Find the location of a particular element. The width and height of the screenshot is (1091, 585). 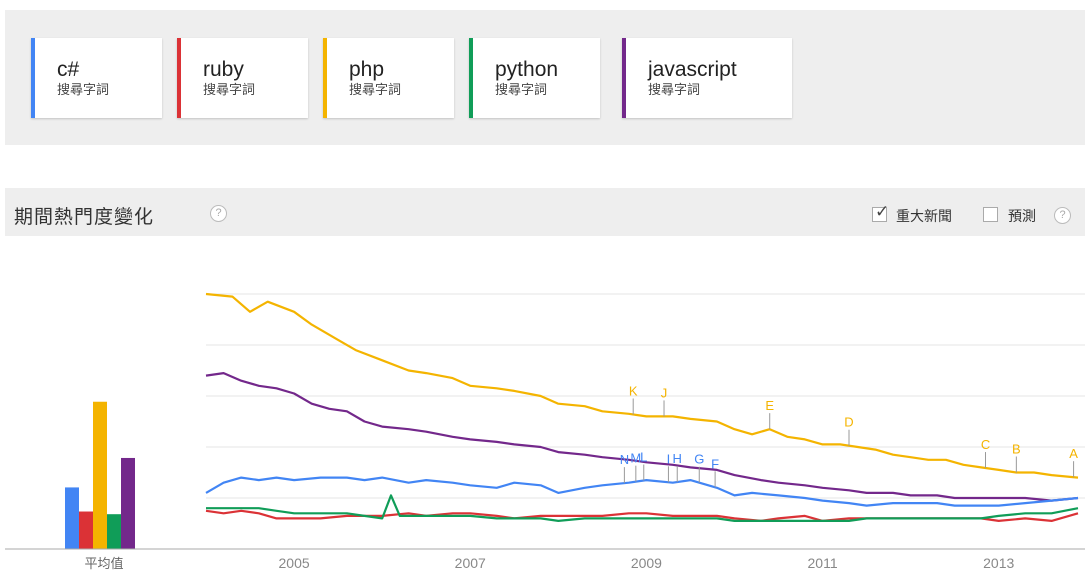

term-card-python: python 搜尋字詞 is located at coordinates (534, 78).